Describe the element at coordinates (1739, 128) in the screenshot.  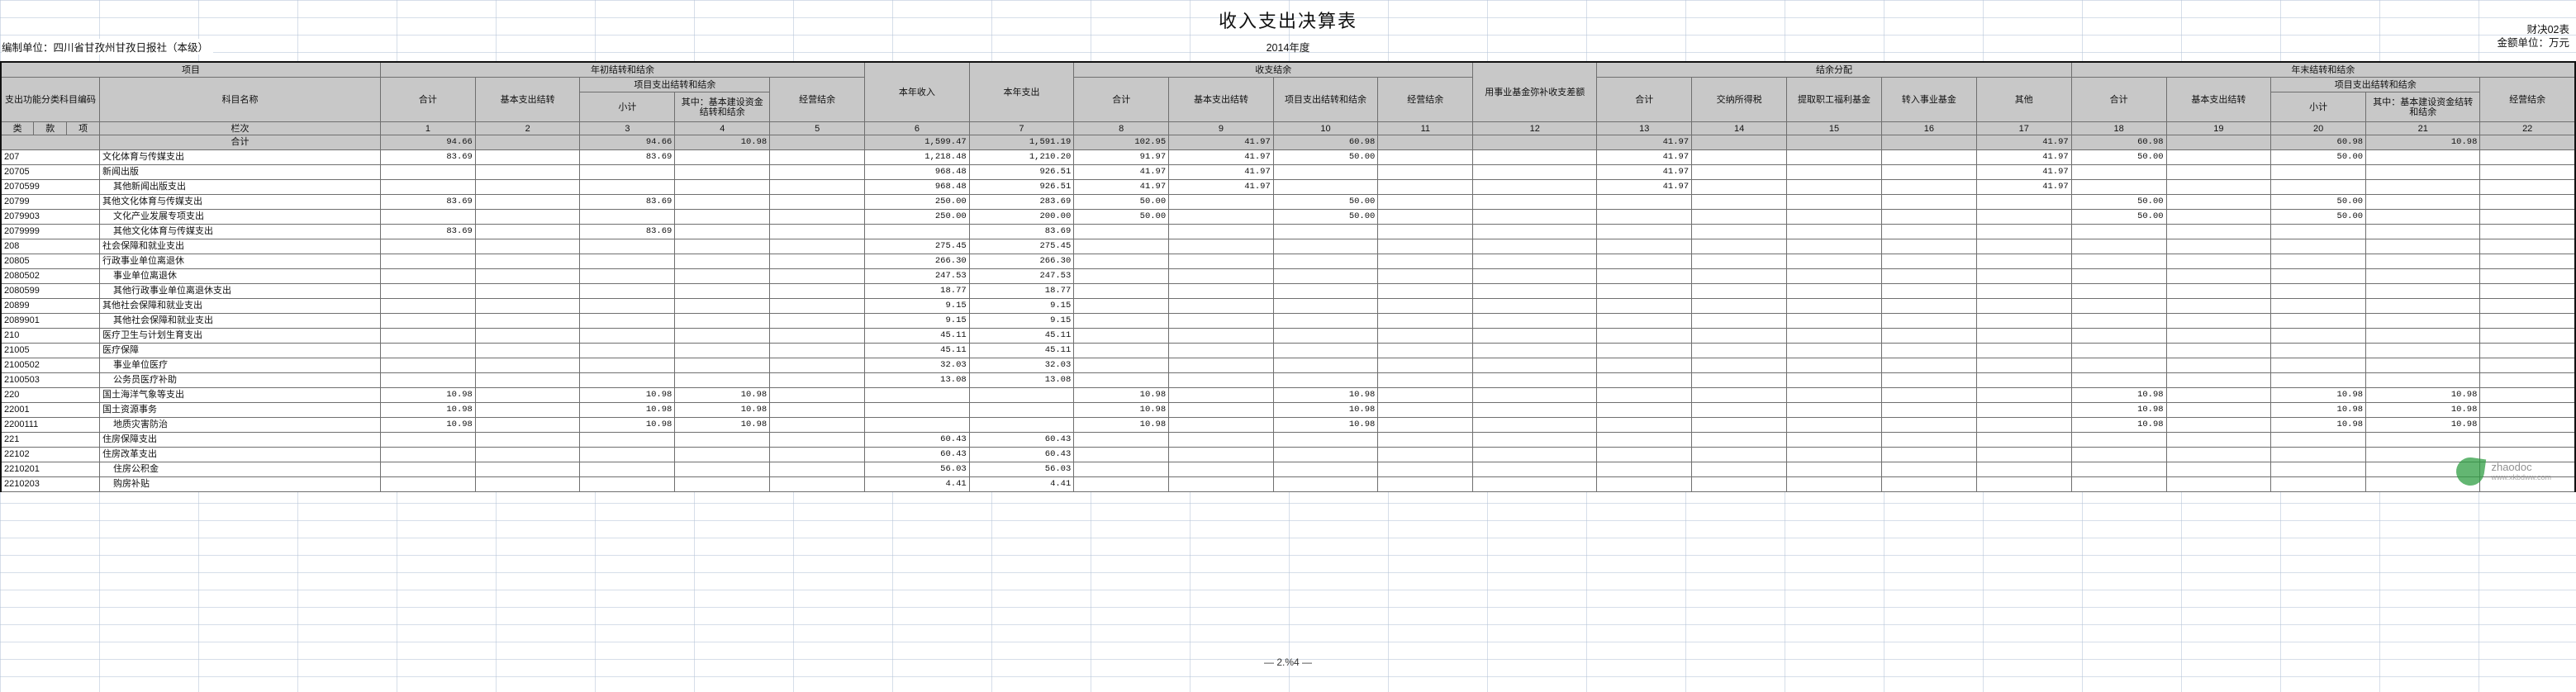
I see `lane-14: 14` at that location.